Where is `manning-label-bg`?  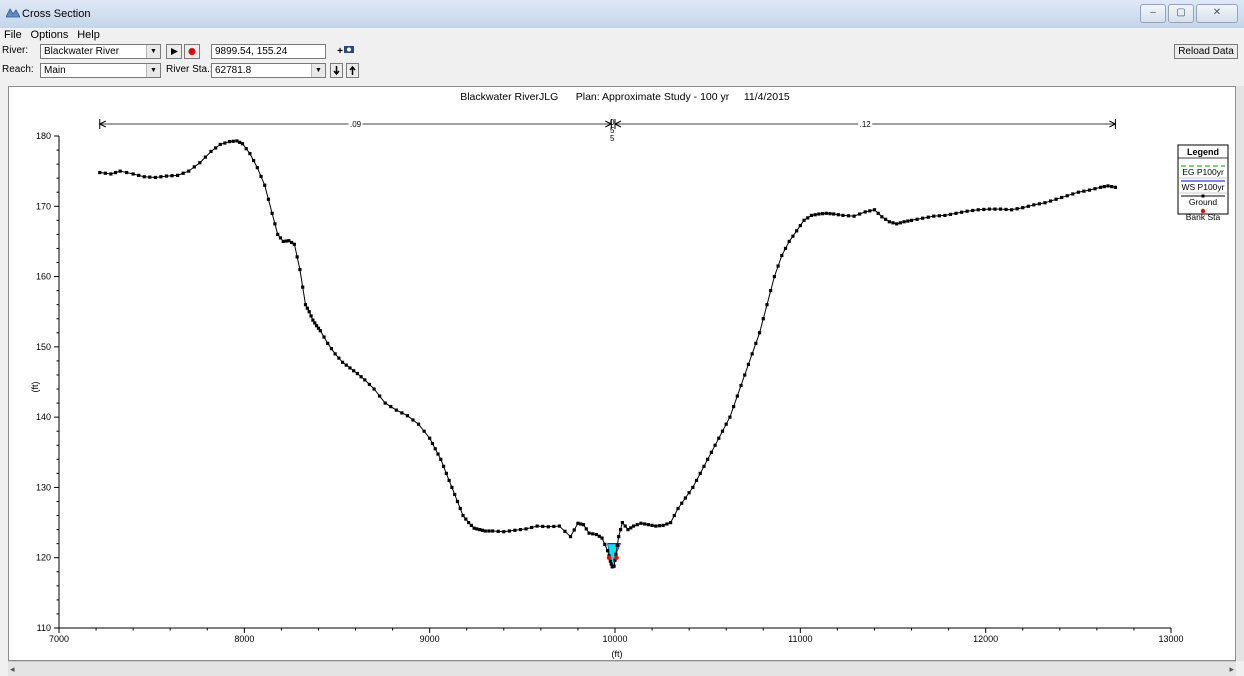 manning-label-bg is located at coordinates (355, 124).